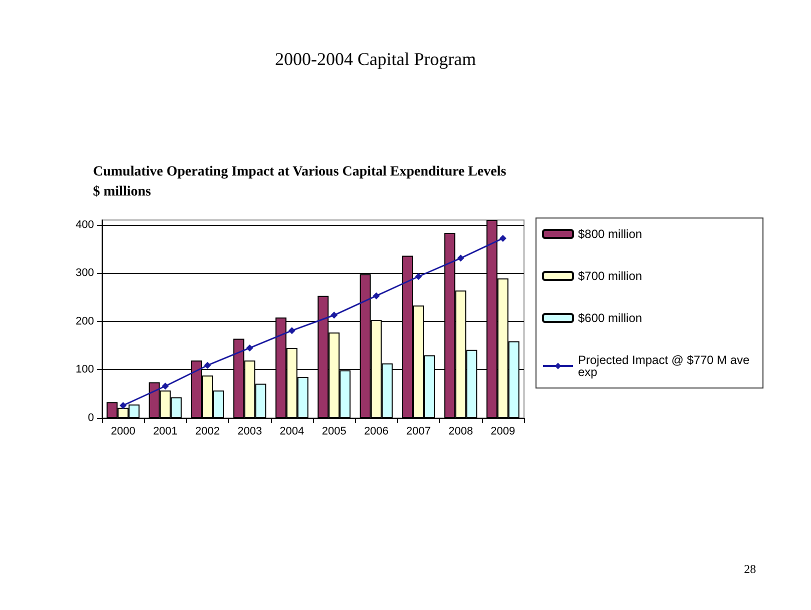 Image resolution: width=811 pixels, height=610 pixels. What do you see at coordinates (460, 432) in the screenshot?
I see `x-tick-label: 2008` at bounding box center [460, 432].